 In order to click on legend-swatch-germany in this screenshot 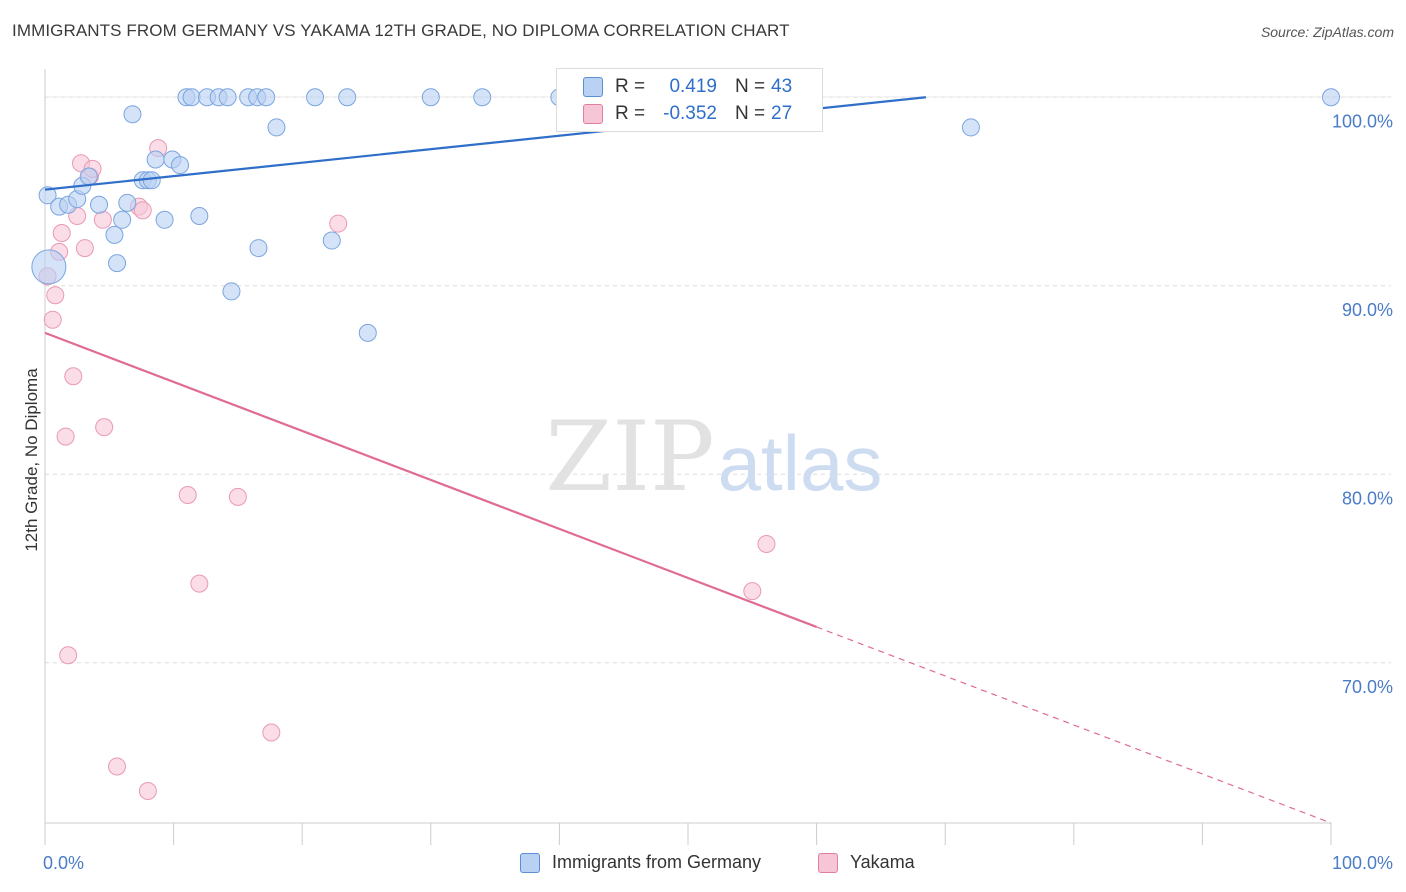, I will do `click(530, 862)`.